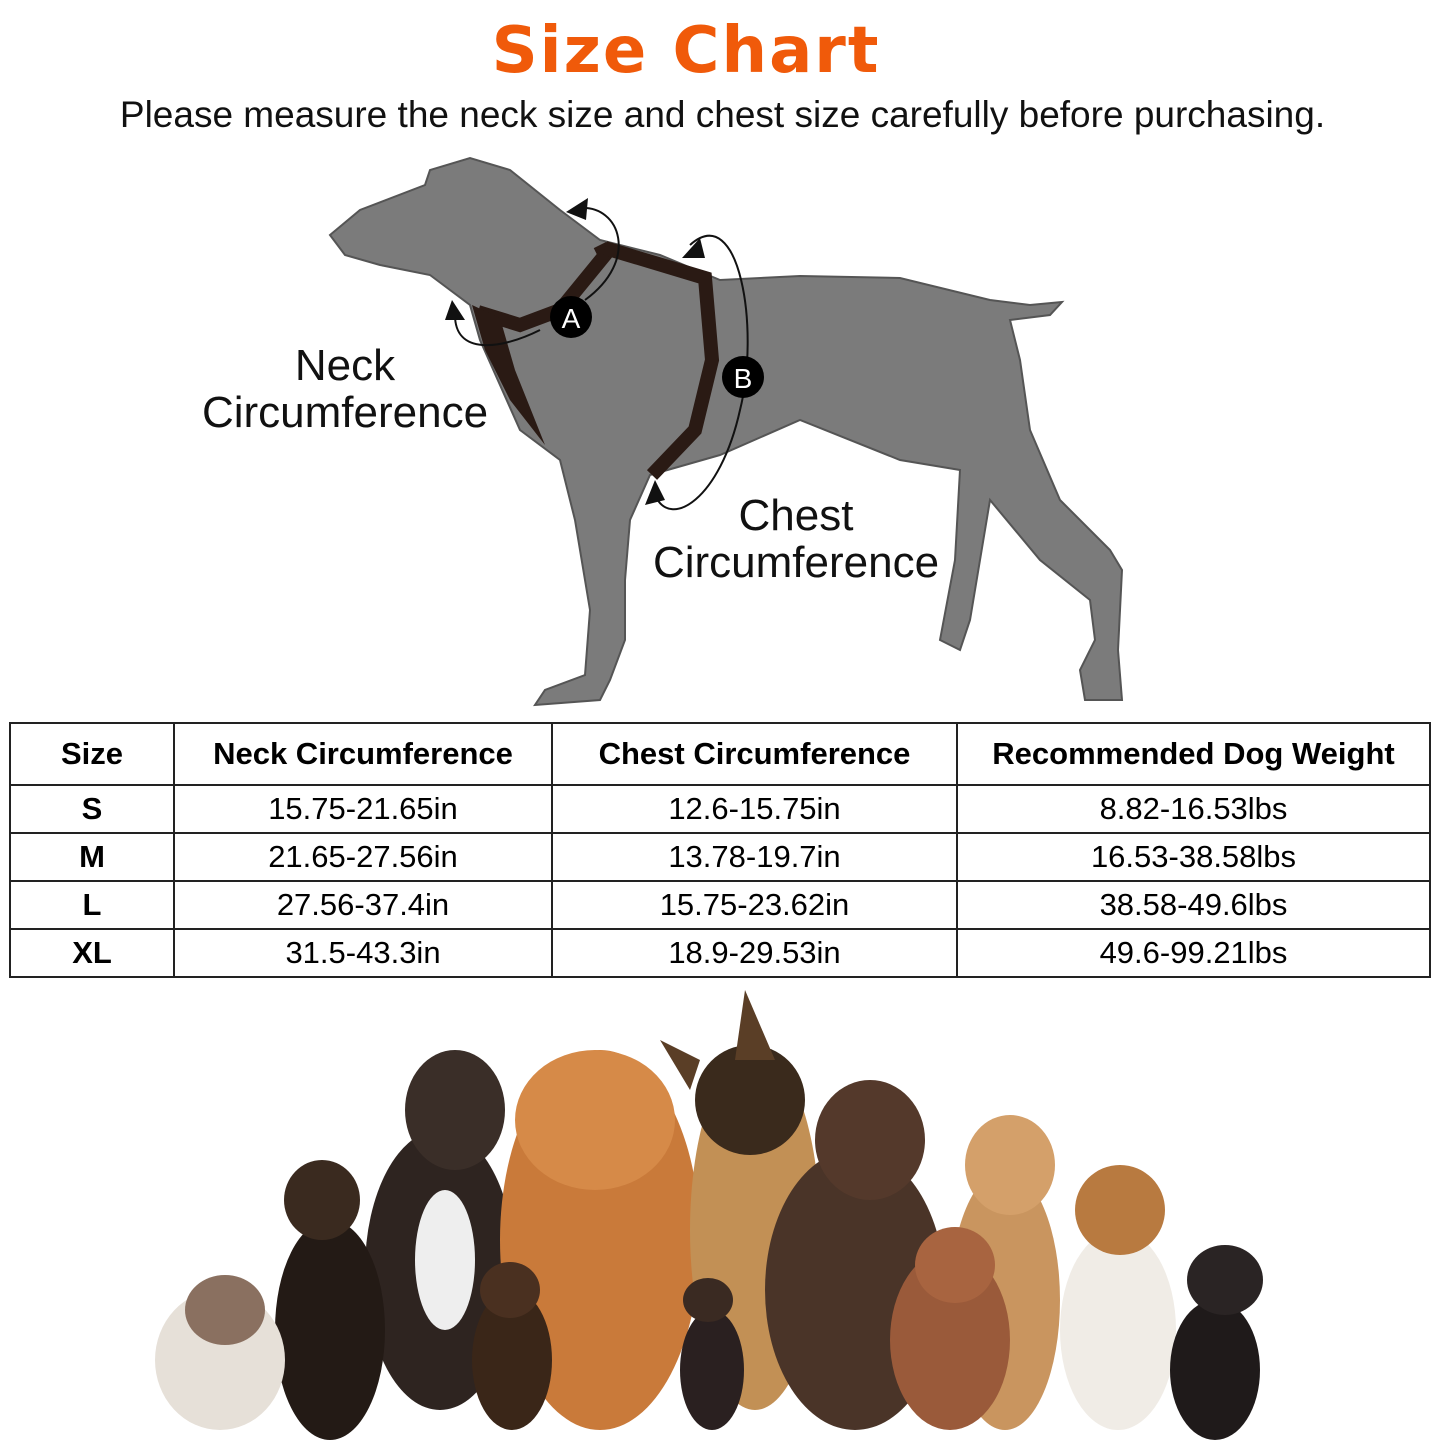 The image size is (1445, 1450). I want to click on neck-circumference-label: Neck Circumference, so click(345, 389).